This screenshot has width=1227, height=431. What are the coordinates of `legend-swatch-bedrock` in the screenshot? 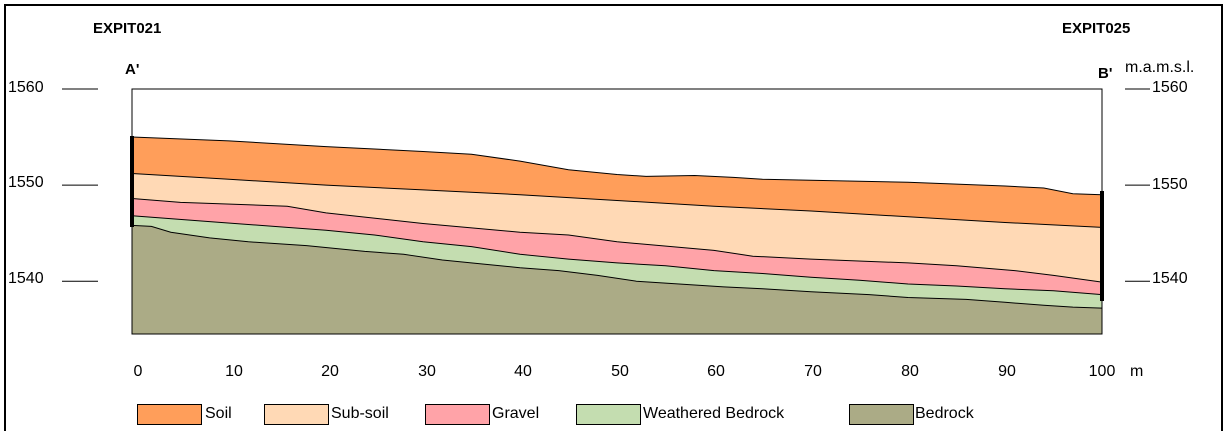 It's located at (881, 414).